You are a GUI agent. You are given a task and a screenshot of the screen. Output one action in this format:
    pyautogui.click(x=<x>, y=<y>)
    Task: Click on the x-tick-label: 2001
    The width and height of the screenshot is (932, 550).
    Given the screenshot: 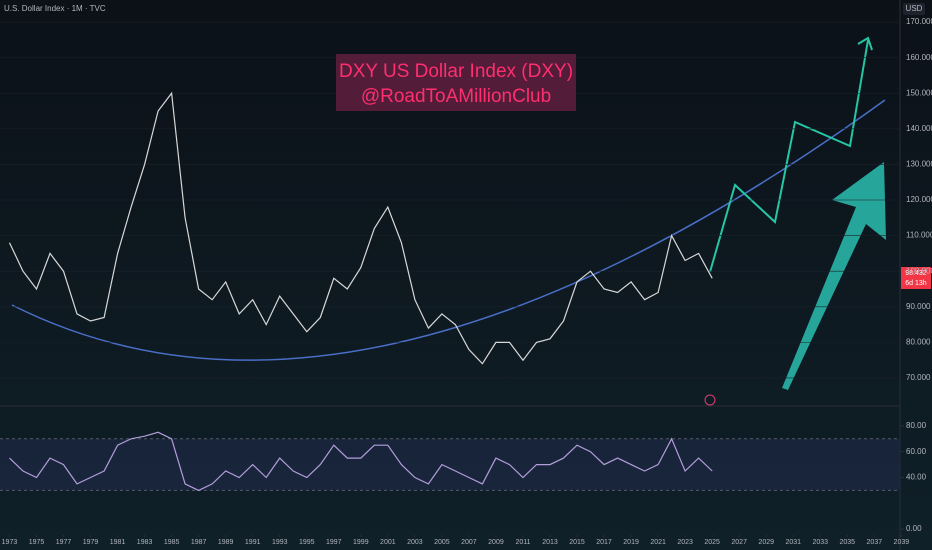 What is the action you would take?
    pyautogui.click(x=388, y=542)
    